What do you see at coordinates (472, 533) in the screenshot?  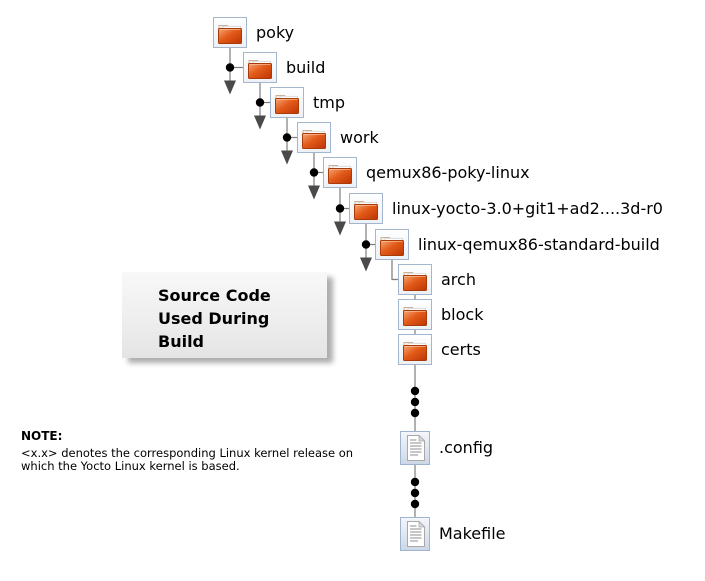 I see `node-label: Makefile` at bounding box center [472, 533].